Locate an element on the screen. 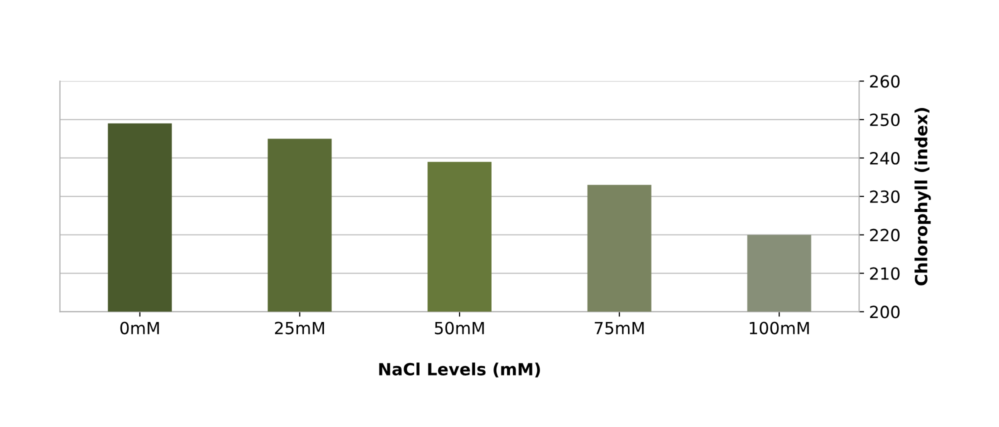 The width and height of the screenshot is (999, 427). y-tick-label: 230 is located at coordinates (885, 196).